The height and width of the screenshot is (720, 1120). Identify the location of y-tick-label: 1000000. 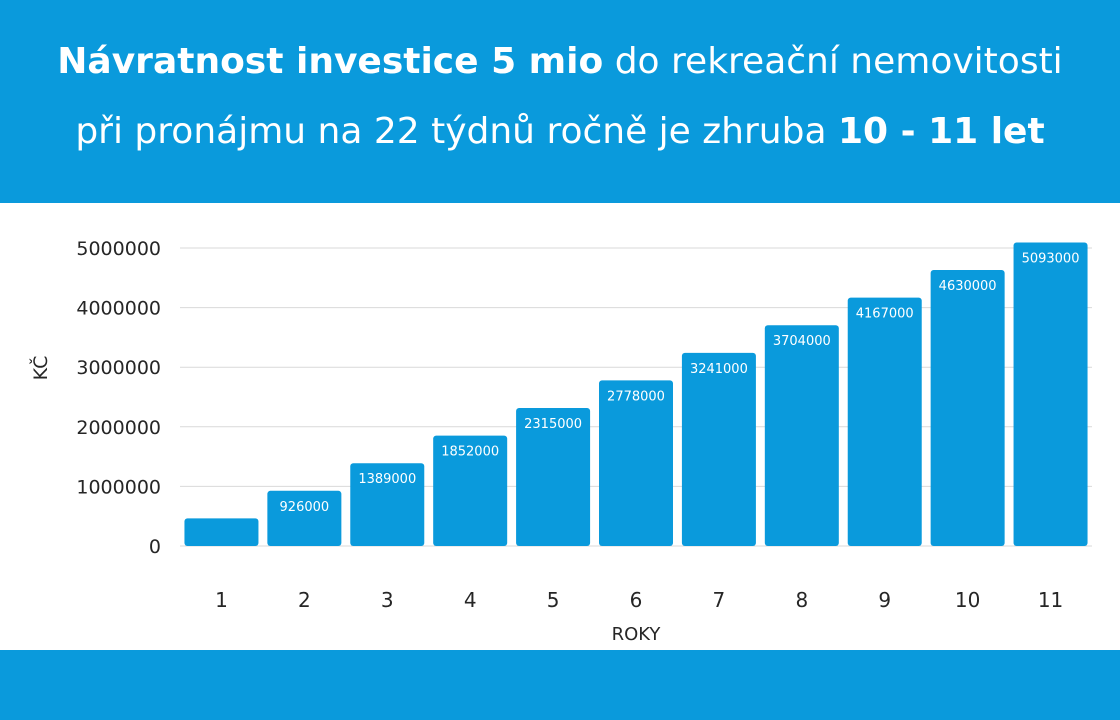
(118, 487).